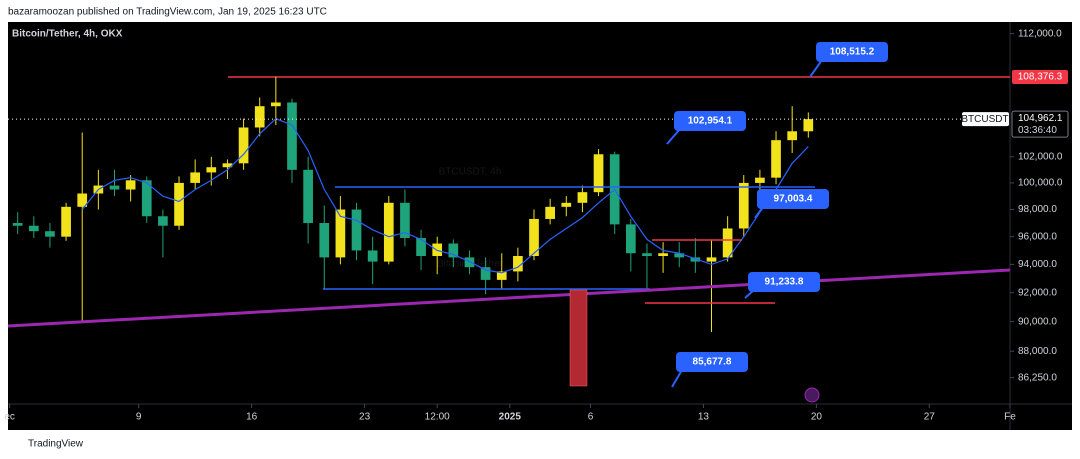  I want to click on highlight-box, so click(578, 338).